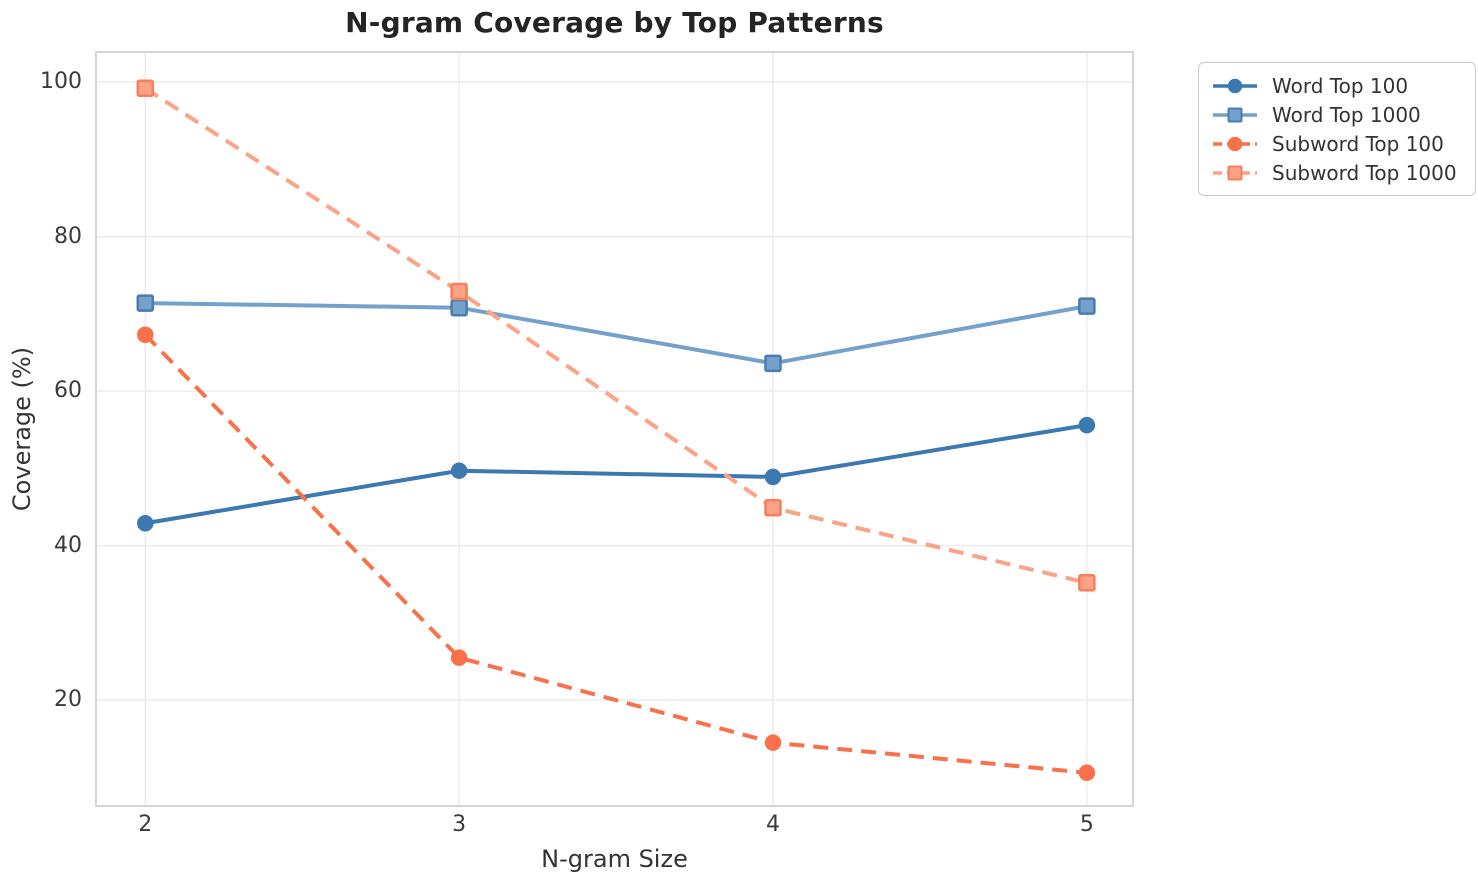 This screenshot has height=885, width=1478. Describe the element at coordinates (773, 824) in the screenshot. I see `x-tick-label: 4` at that location.